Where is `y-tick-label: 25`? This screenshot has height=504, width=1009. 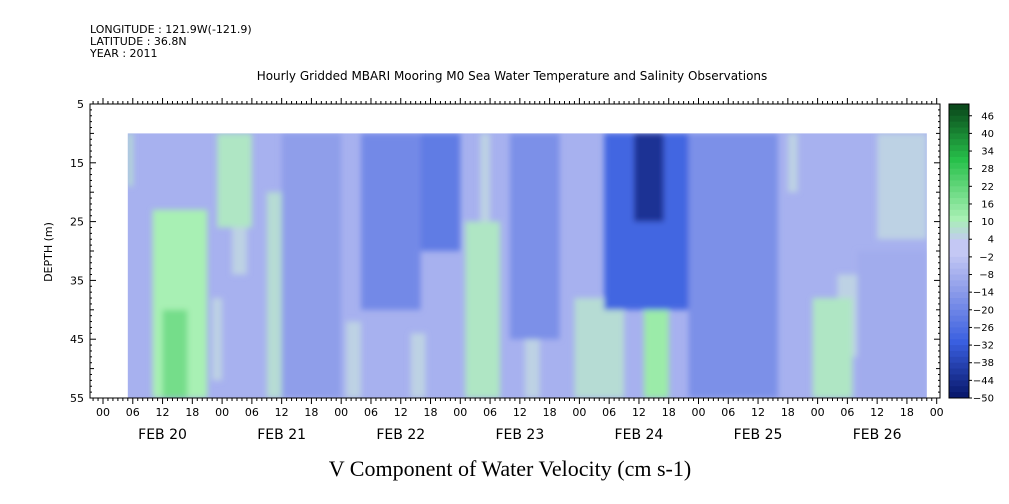 y-tick-label: 25 is located at coordinates (77, 222).